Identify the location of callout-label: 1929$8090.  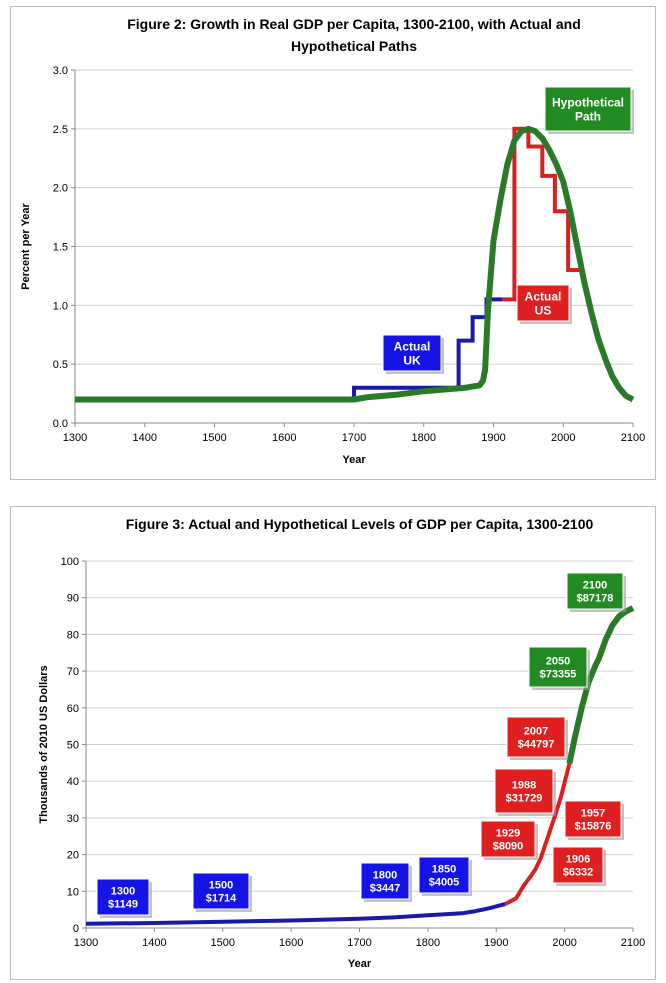
(509, 840).